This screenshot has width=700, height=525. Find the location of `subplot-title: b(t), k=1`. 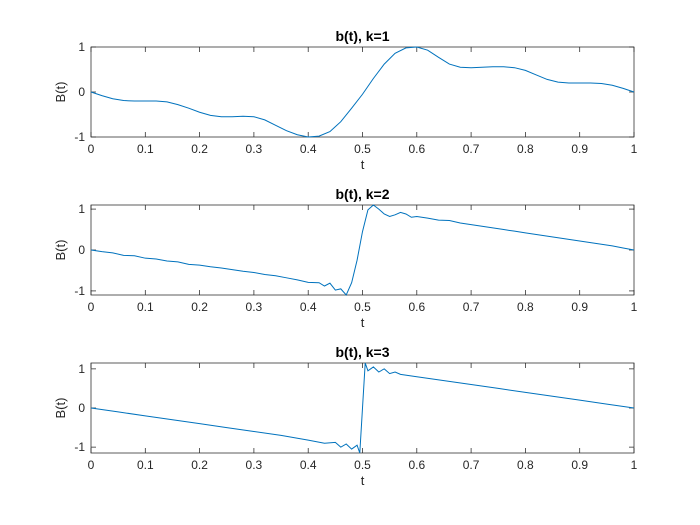

subplot-title: b(t), k=1 is located at coordinates (362, 36).